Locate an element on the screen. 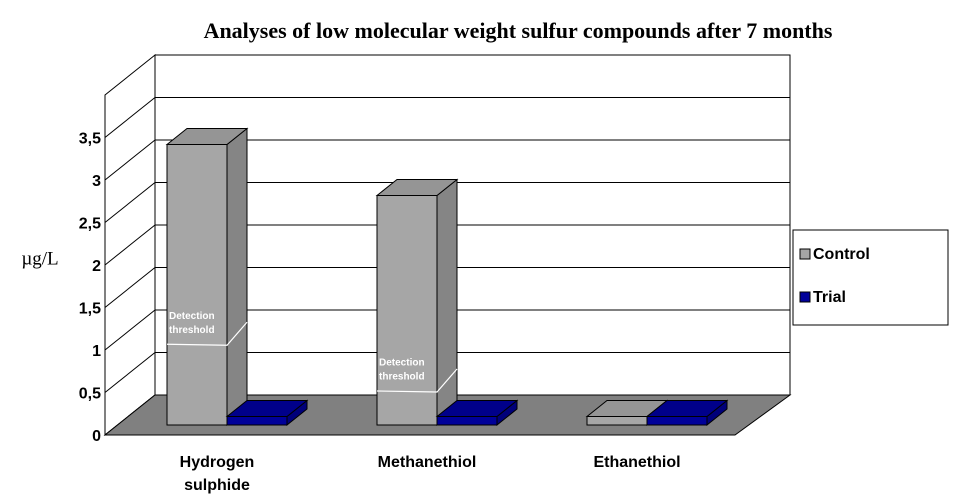 The height and width of the screenshot is (498, 977). y-tick-label: 1,5 is located at coordinates (90, 309).